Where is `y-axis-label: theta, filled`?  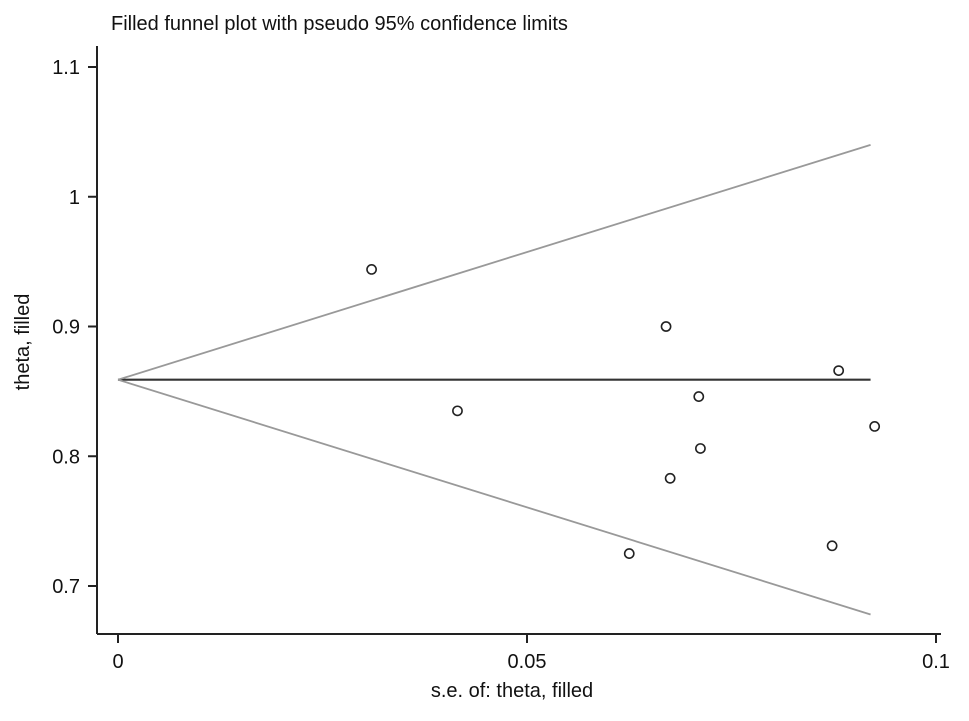 y-axis-label: theta, filled is located at coordinates (23, 342).